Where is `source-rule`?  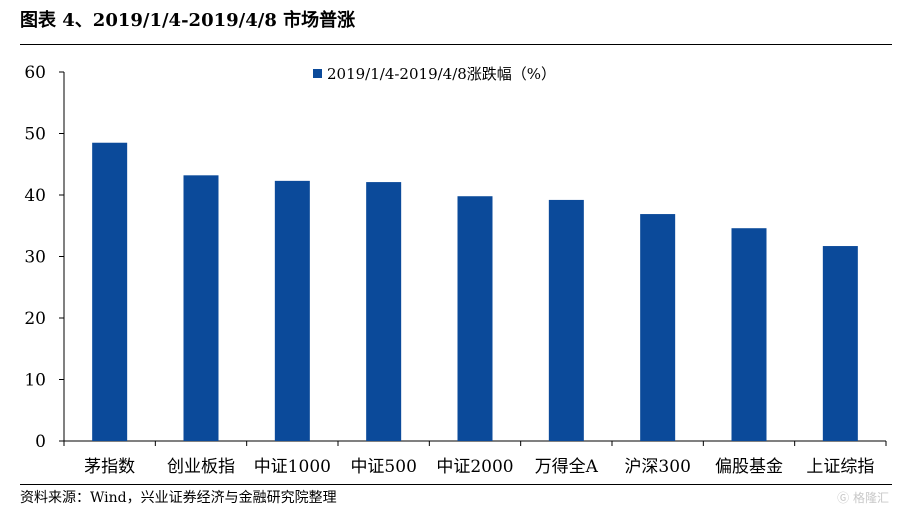
source-rule is located at coordinates (456, 484).